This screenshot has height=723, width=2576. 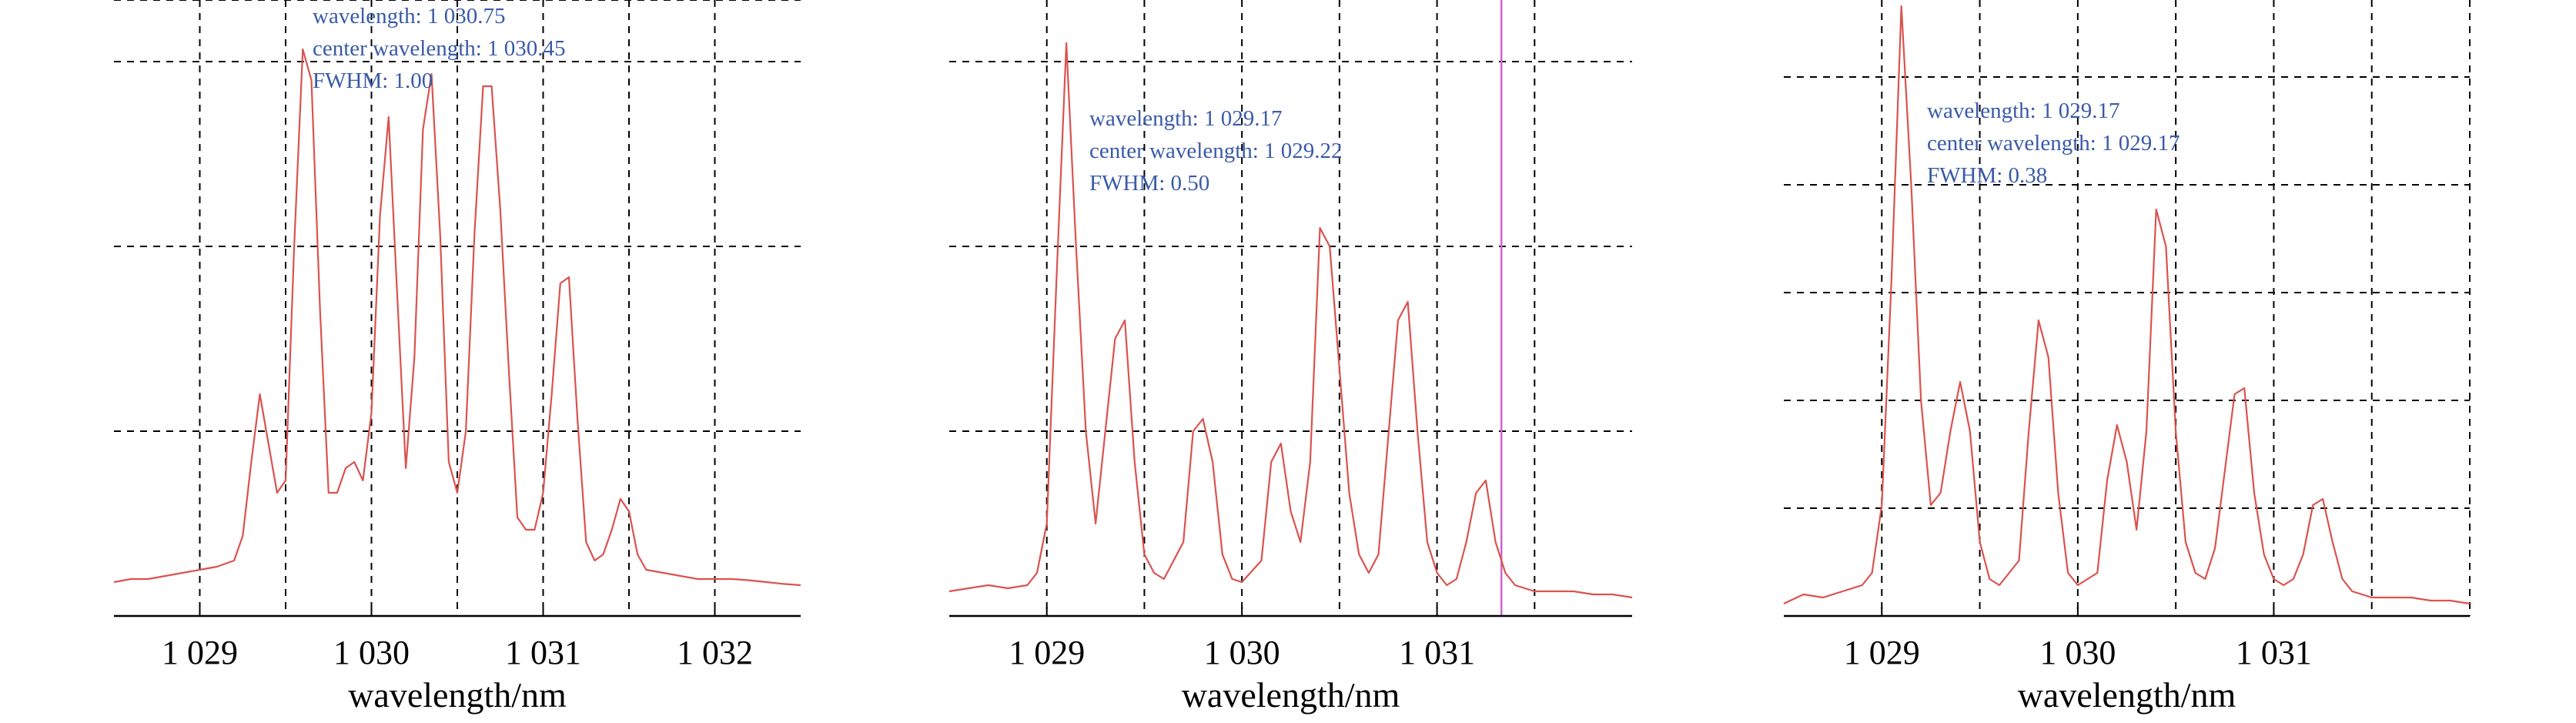 I want to click on peak-annotation: wavelength: 1 030.75, so click(x=409, y=16).